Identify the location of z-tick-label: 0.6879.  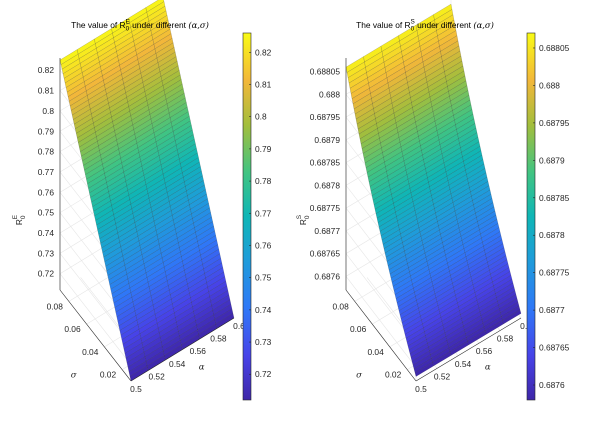
(327, 140).